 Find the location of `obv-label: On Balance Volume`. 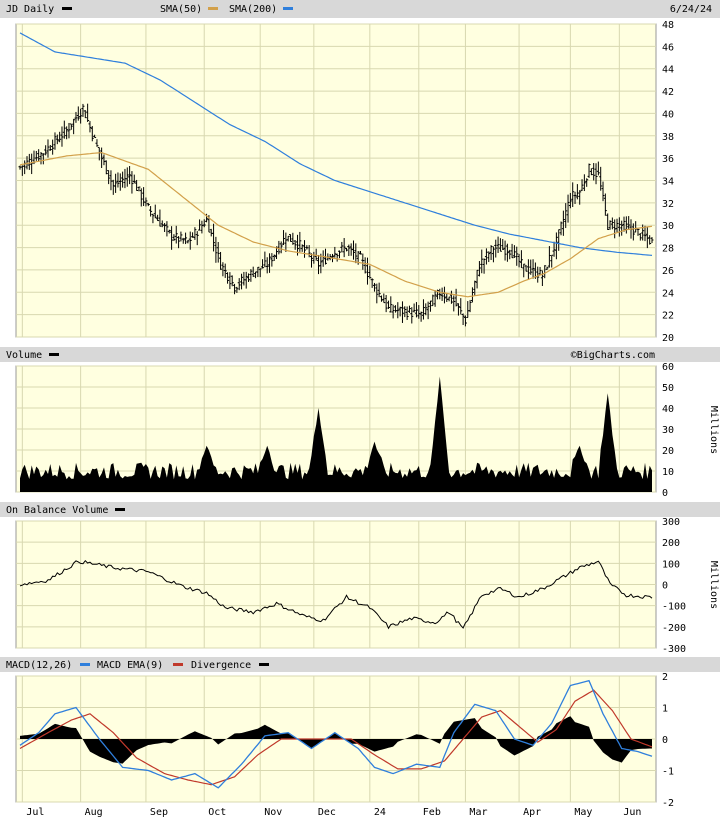

obv-label: On Balance Volume is located at coordinates (57, 510).